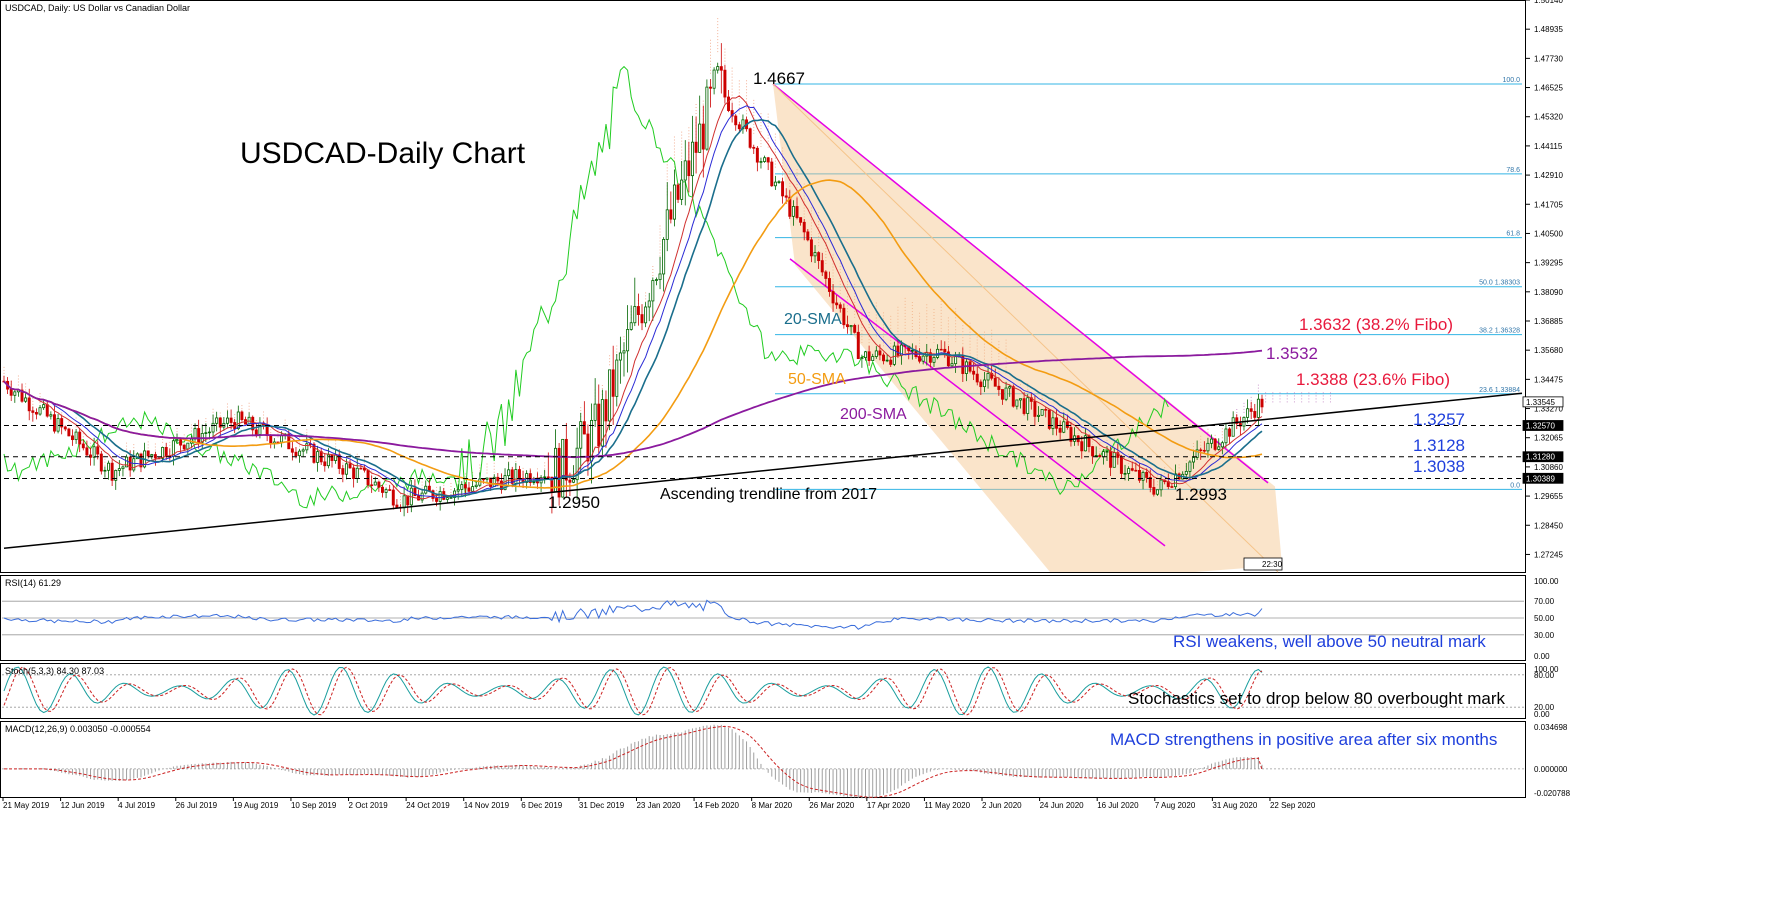  What do you see at coordinates (1548, 146) in the screenshot?
I see `y-tick-label: 1.44115` at bounding box center [1548, 146].